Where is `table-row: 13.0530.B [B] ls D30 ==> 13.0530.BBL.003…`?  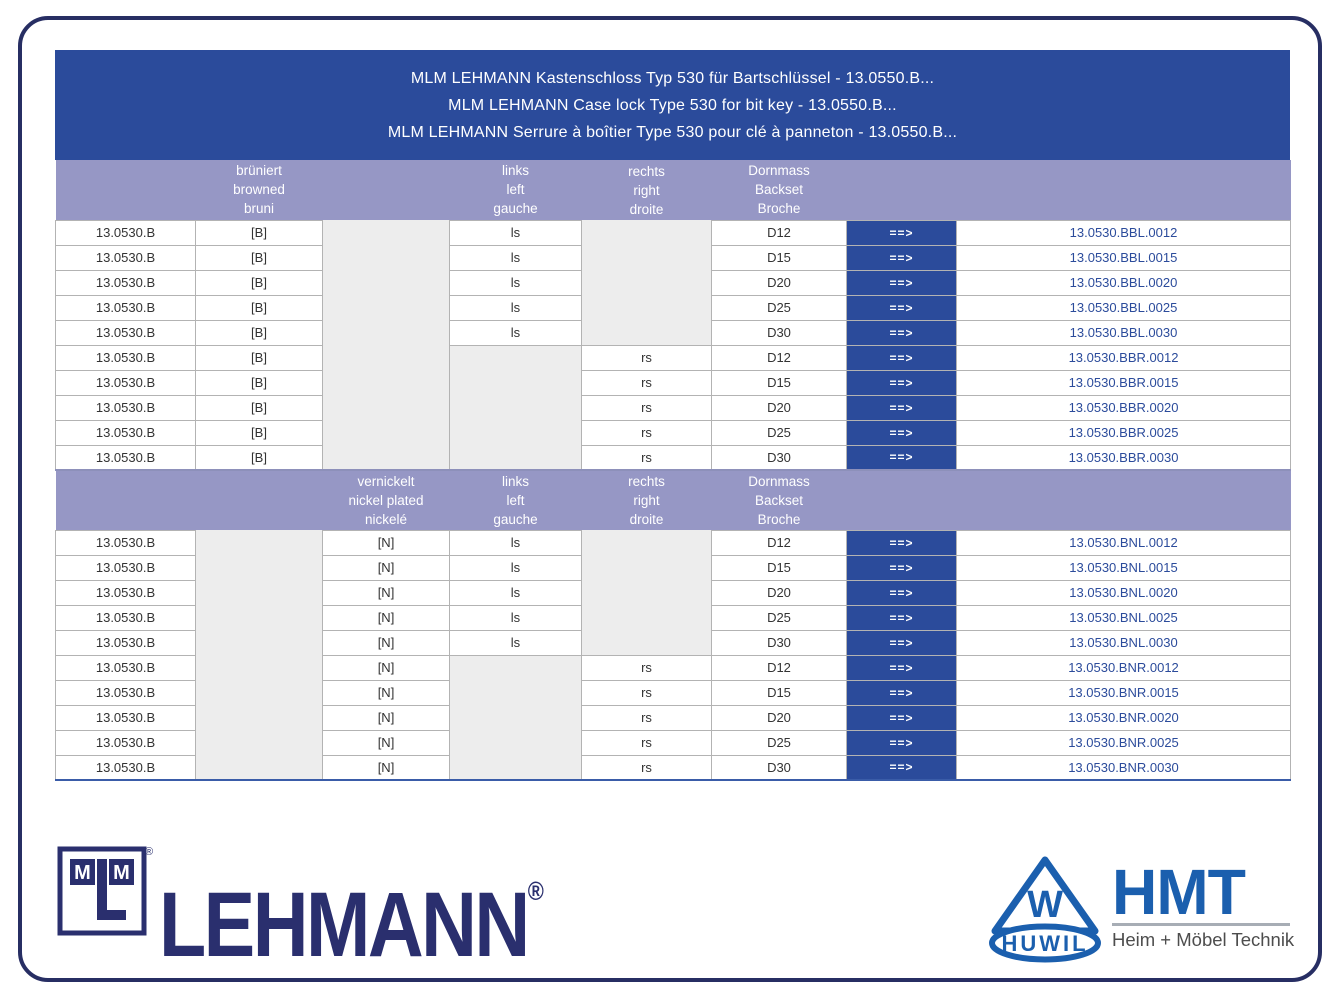 table-row: 13.0530.B [B] ls D30 ==> 13.0530.BBL.003… is located at coordinates (673, 332).